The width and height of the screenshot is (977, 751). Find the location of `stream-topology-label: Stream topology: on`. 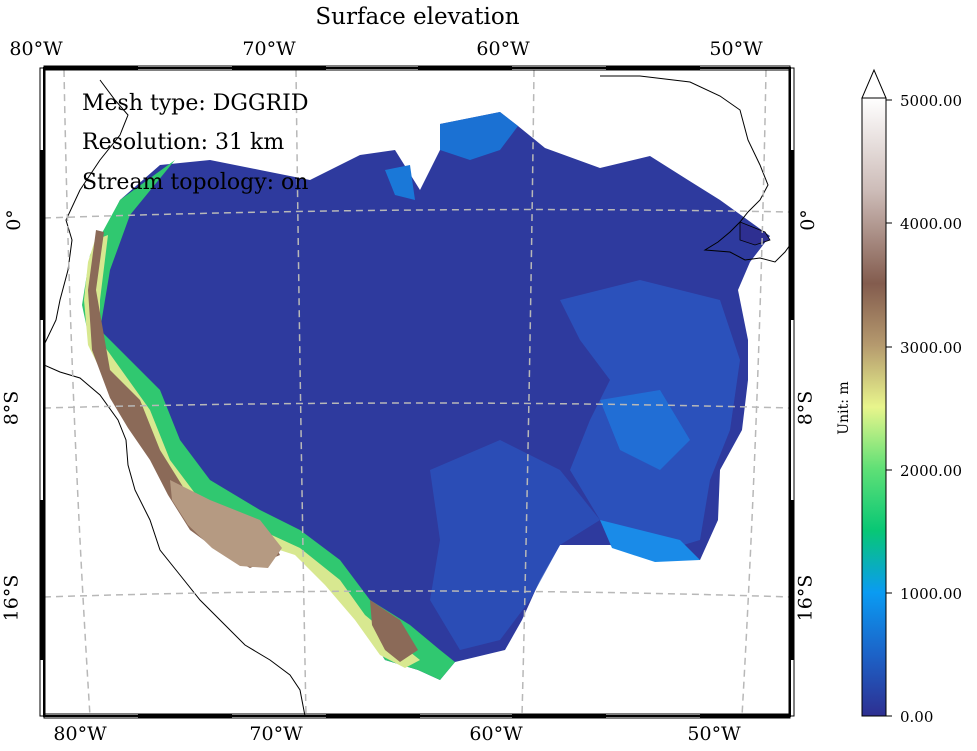

stream-topology-label: Stream topology: on is located at coordinates (195, 182).